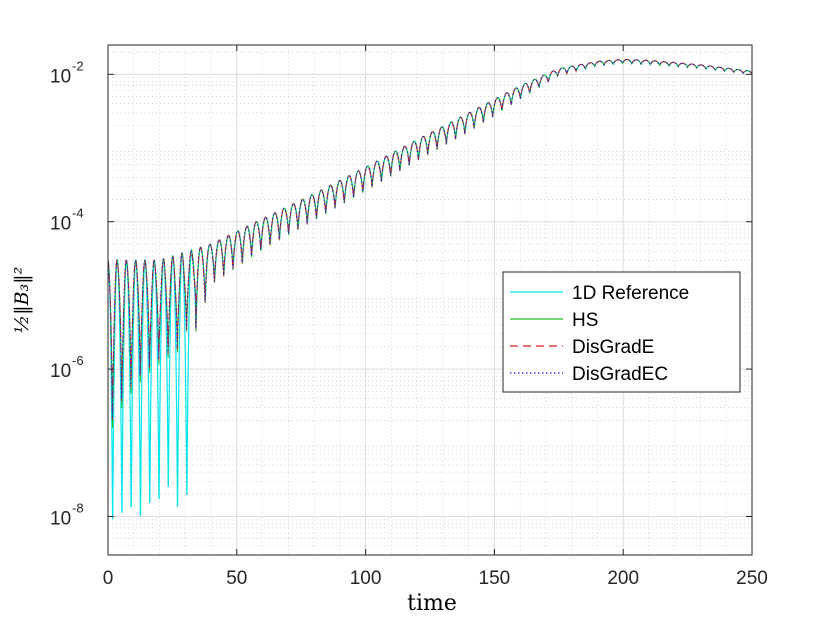 This screenshot has width=830, height=623. I want to click on legend-label: DisGradEC, so click(620, 374).